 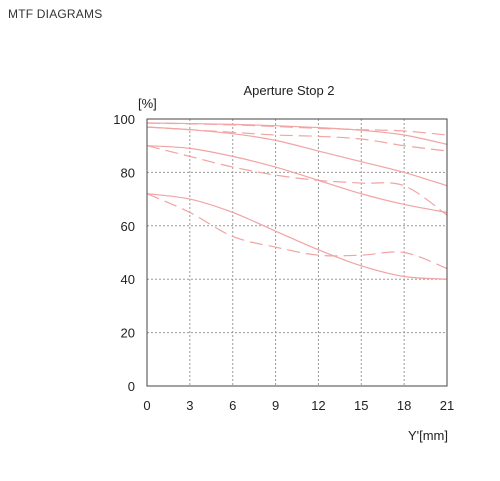 I want to click on y-tick-label: 60, so click(x=128, y=226).